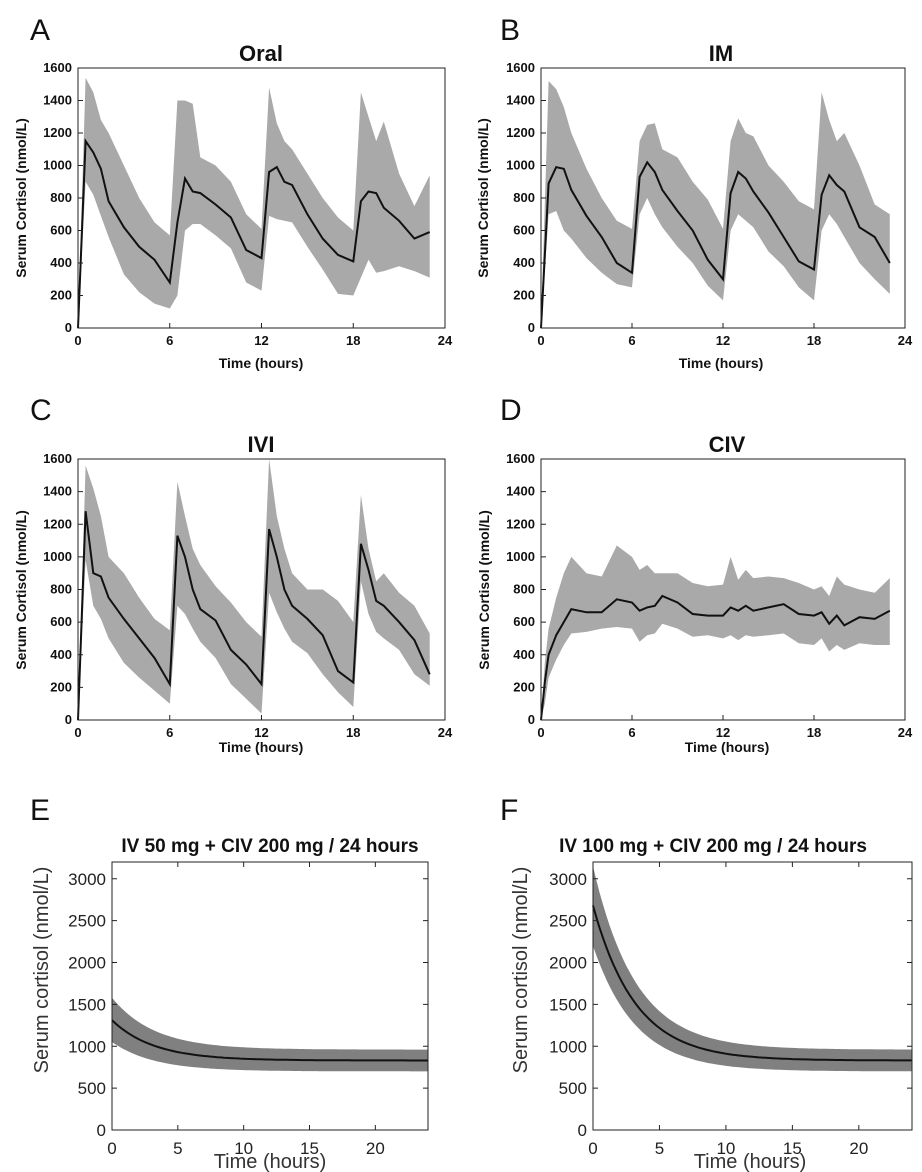  I want to click on panel-letter: D, so click(511, 410).